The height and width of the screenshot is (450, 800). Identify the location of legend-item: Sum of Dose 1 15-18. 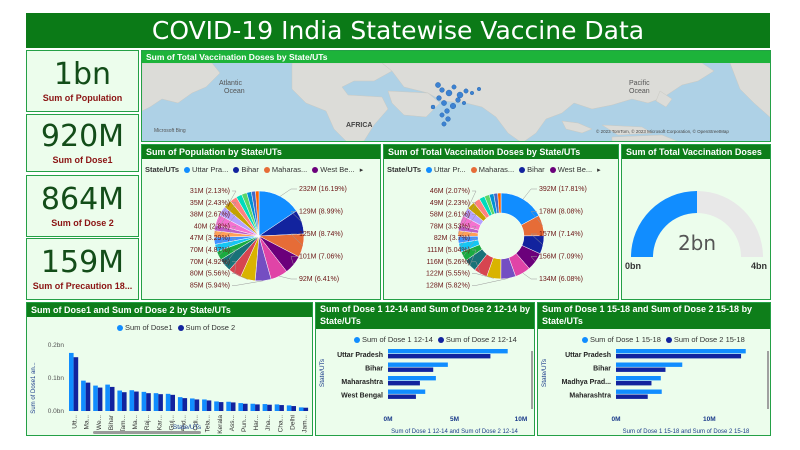
(621, 339).